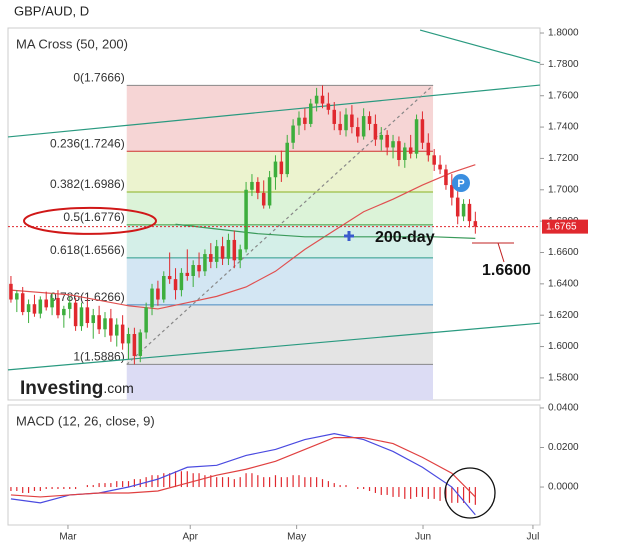 The width and height of the screenshot is (629, 549). Describe the element at coordinates (61, 388) in the screenshot. I see `logo-text: Investing` at that location.